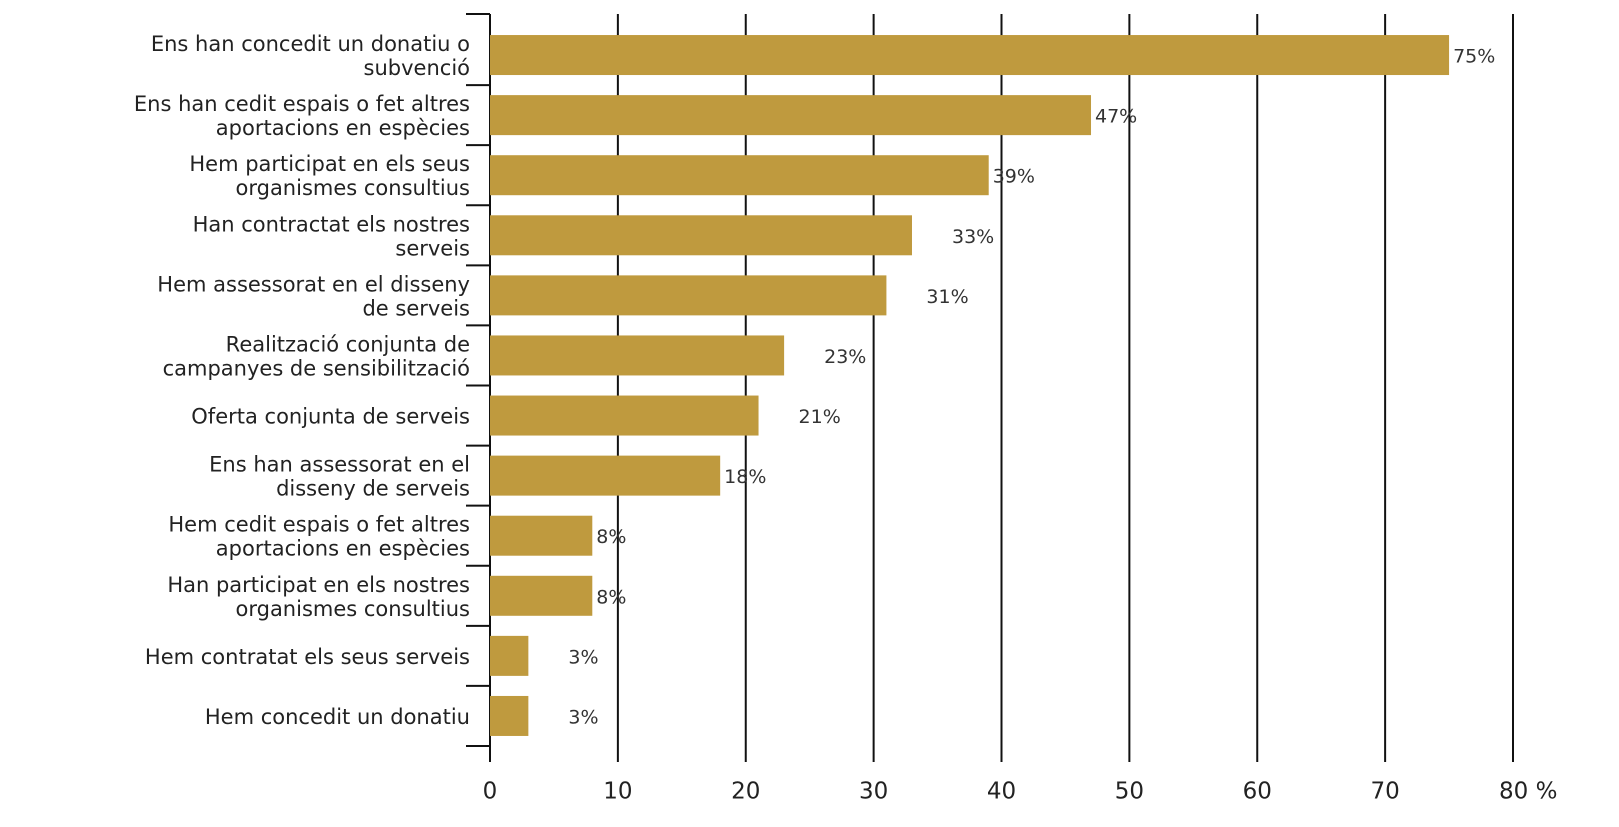 This screenshot has height=827, width=1619. What do you see at coordinates (845, 357) in the screenshot?
I see `value-label: 23%` at bounding box center [845, 357].